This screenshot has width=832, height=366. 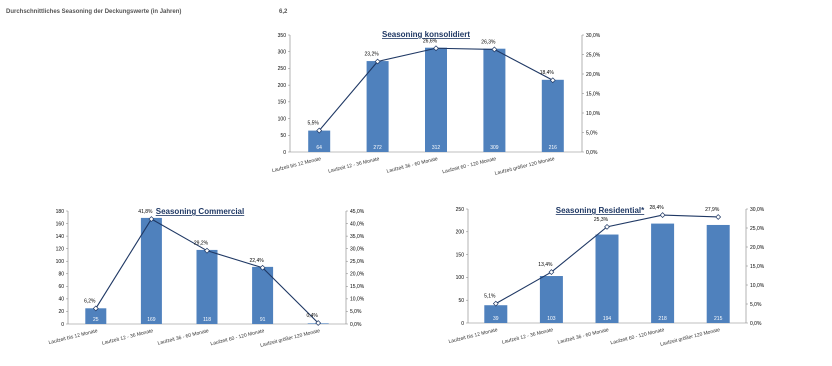 I want to click on share-label: 41,8%, so click(x=145, y=212).